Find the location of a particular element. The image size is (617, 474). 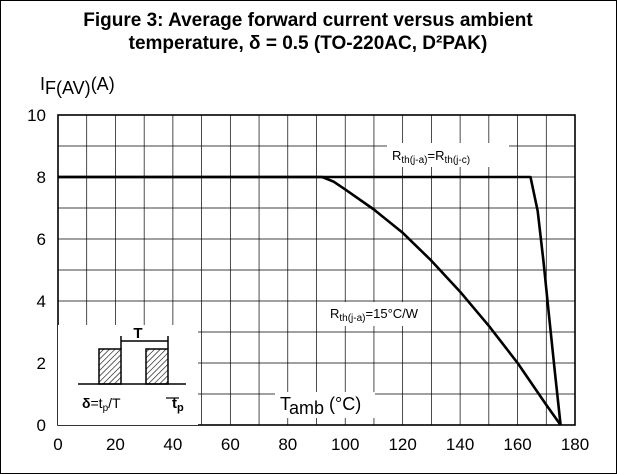

x-tick-label: 100 is located at coordinates (345, 444).